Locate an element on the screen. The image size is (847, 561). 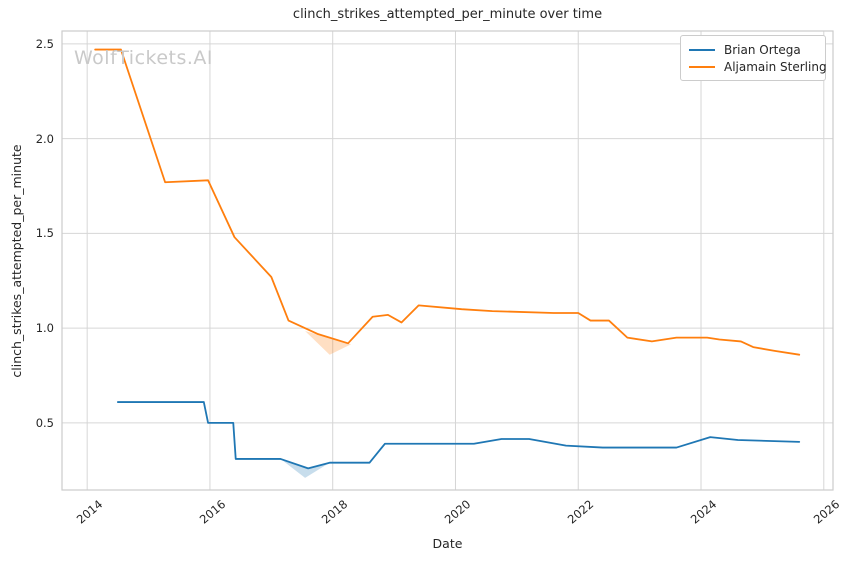
y-tick-label: 0.5 is located at coordinates (44, 422).